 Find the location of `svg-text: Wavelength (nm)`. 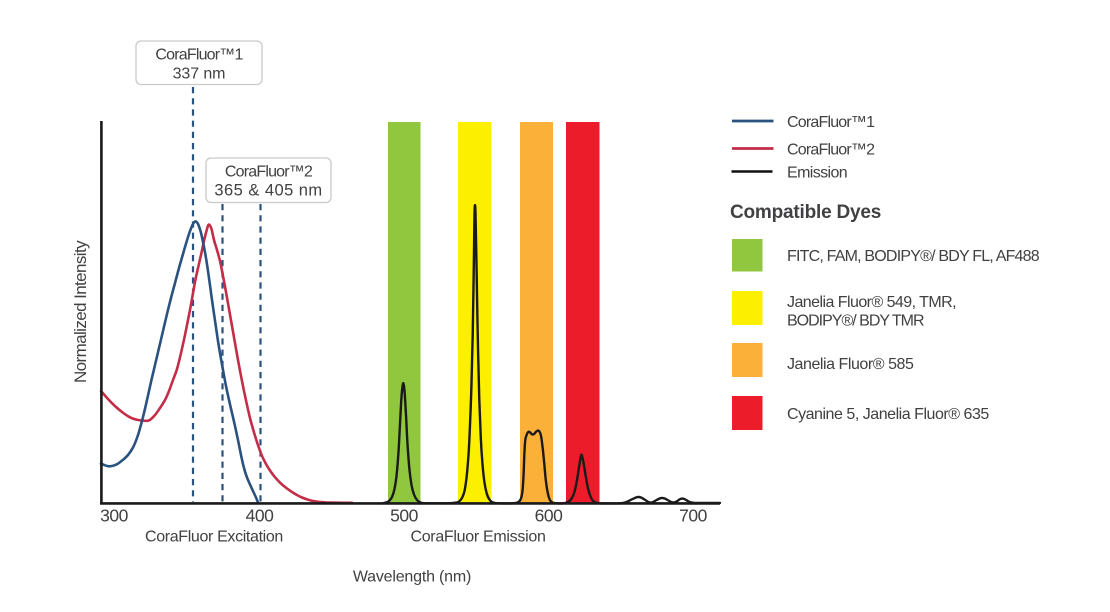

svg-text: Wavelength (nm) is located at coordinates (412, 577).